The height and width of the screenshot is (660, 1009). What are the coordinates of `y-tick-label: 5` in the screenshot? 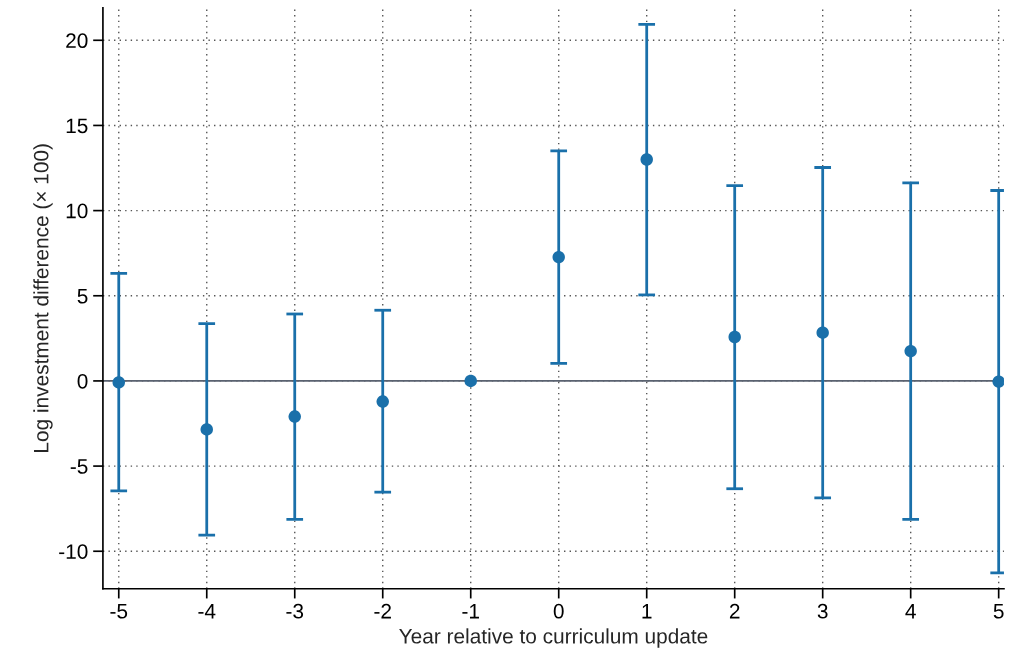 It's located at (82, 296).